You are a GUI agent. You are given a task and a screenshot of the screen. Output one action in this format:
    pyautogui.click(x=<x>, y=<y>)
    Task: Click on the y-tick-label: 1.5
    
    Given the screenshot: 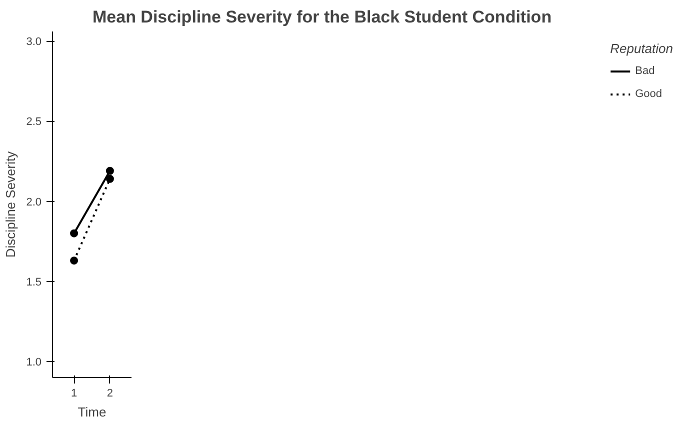 What is the action you would take?
    pyautogui.click(x=34, y=282)
    